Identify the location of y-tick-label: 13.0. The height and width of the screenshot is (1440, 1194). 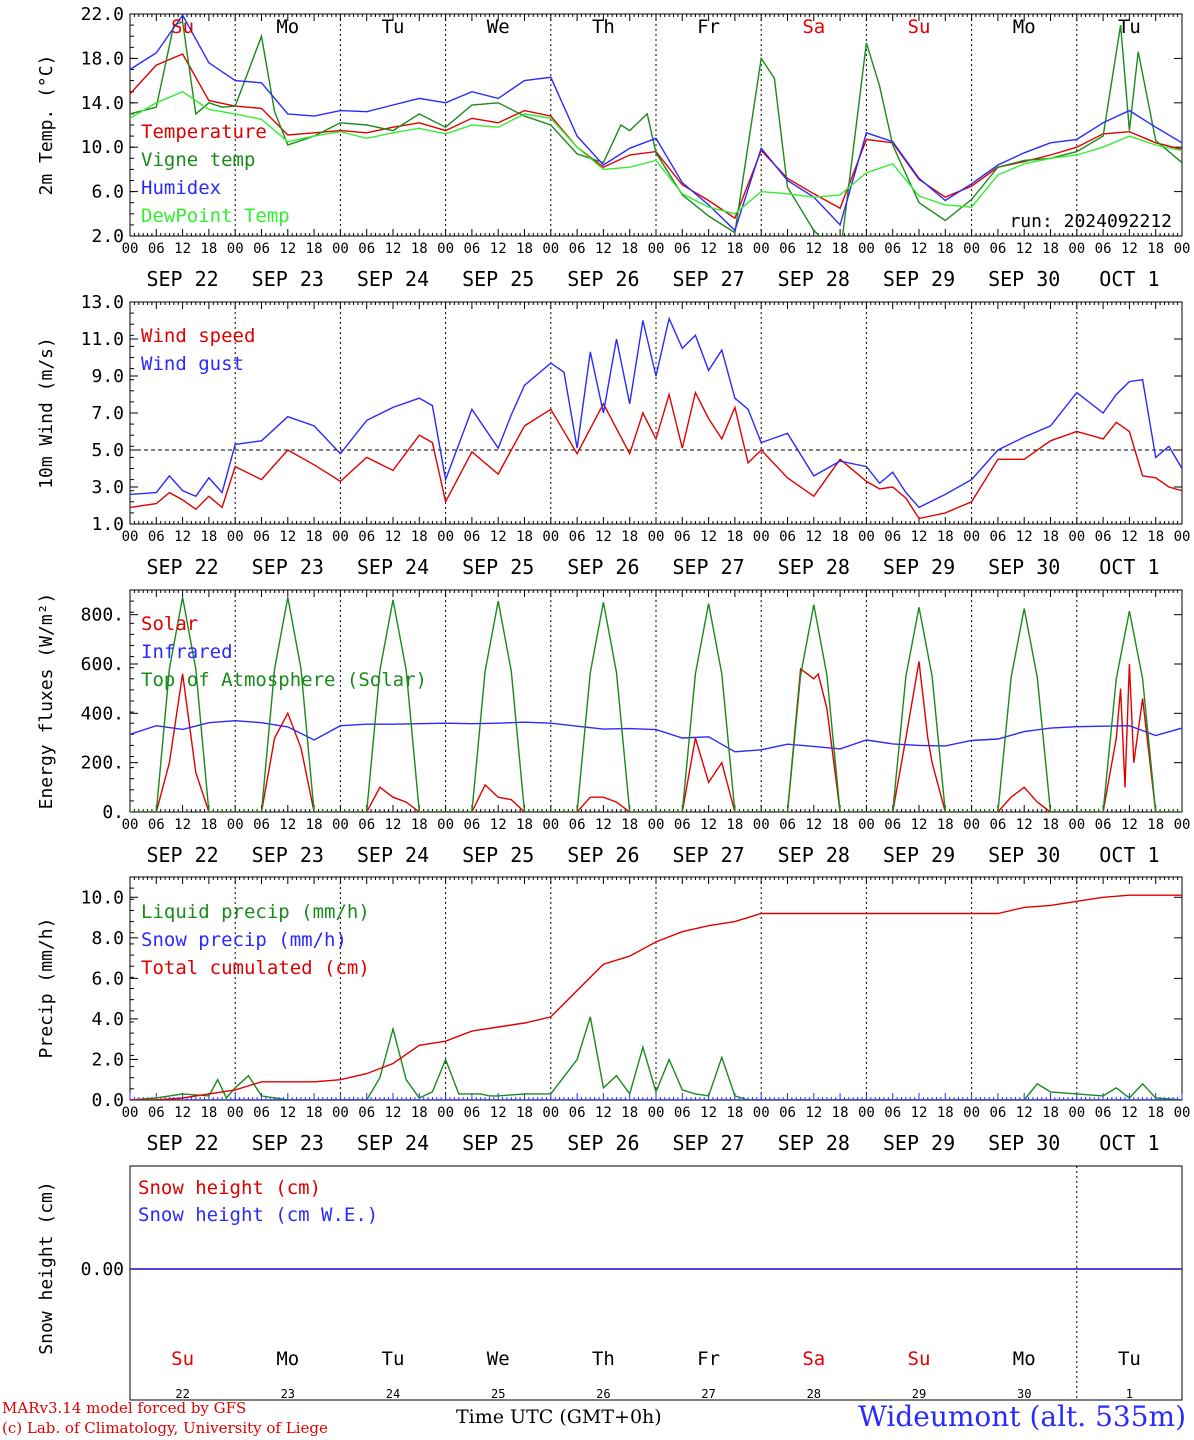
(102, 302).